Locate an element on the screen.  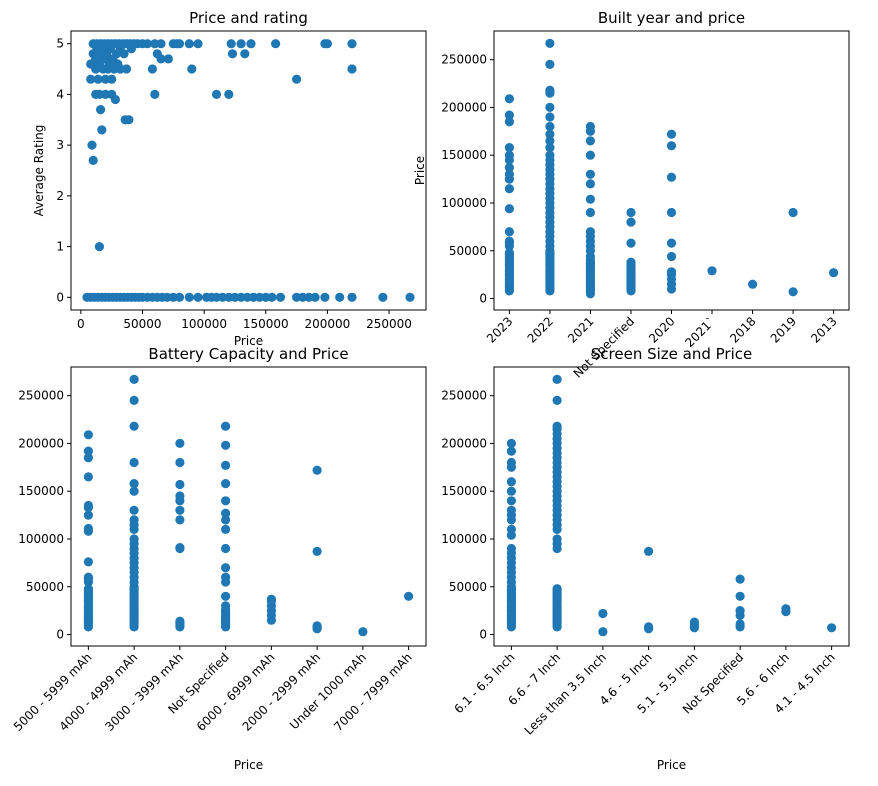
y-axis-label: Average Rating is located at coordinates (39, 171).